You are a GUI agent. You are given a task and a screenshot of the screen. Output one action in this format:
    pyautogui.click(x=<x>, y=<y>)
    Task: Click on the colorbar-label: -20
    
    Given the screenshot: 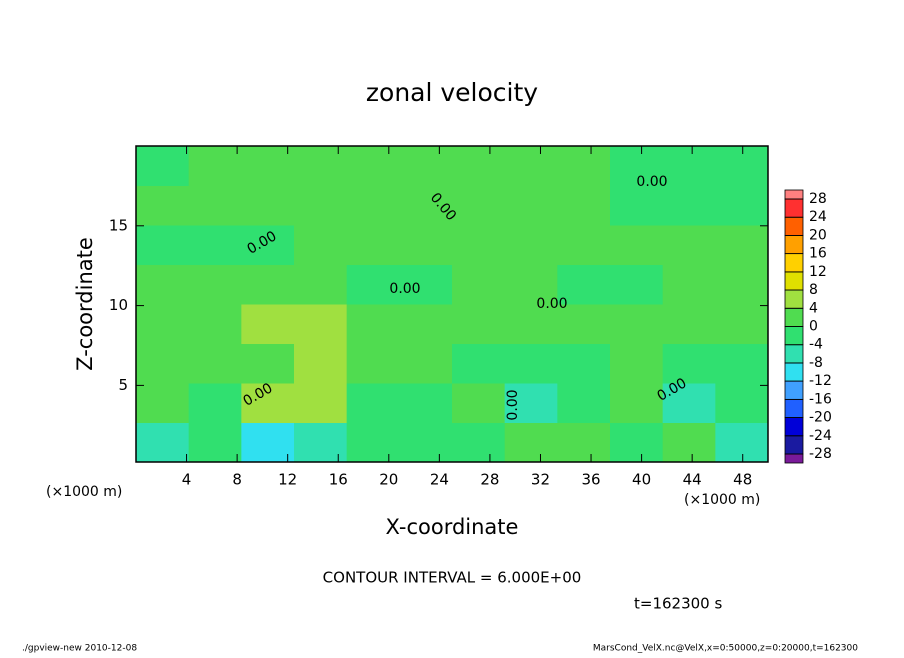 What is the action you would take?
    pyautogui.click(x=820, y=418)
    